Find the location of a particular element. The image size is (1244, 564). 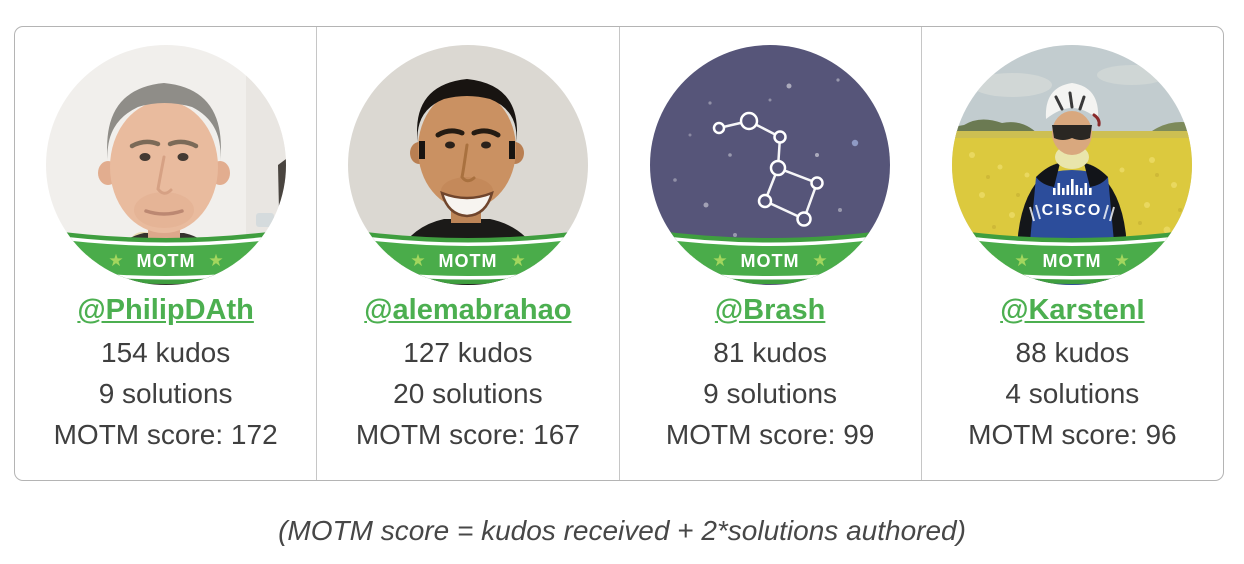

solutions-count: 20 solutions is located at coordinates (468, 394).